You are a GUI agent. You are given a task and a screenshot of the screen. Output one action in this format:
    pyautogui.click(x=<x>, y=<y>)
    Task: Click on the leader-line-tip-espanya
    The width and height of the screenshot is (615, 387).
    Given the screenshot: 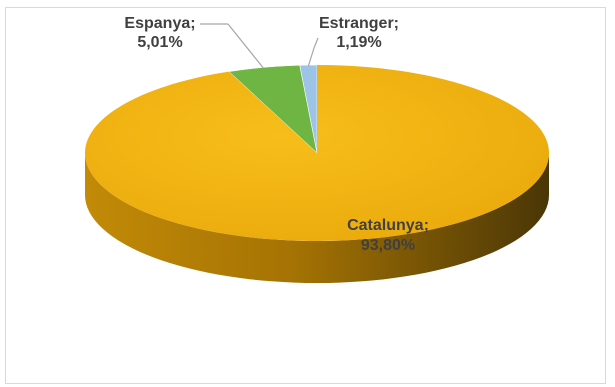 What is the action you would take?
    pyautogui.click(x=246, y=46)
    